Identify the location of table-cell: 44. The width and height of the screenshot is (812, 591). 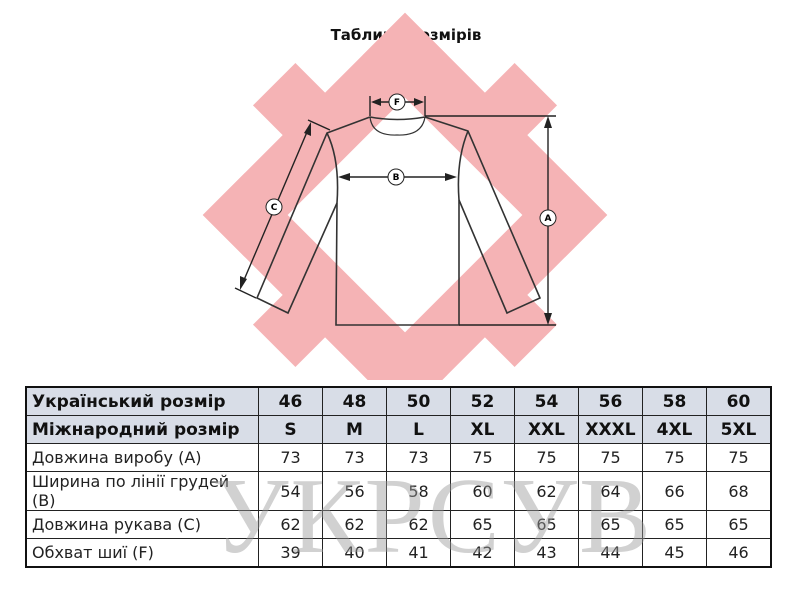
(610, 553).